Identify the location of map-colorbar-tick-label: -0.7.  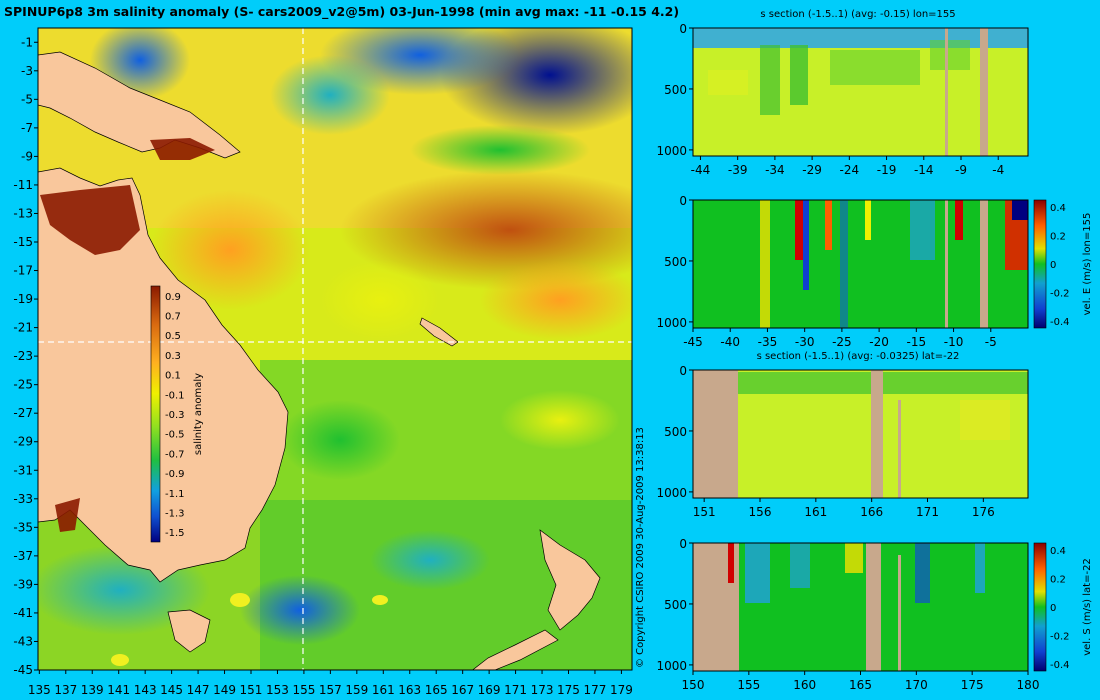
(175, 454).